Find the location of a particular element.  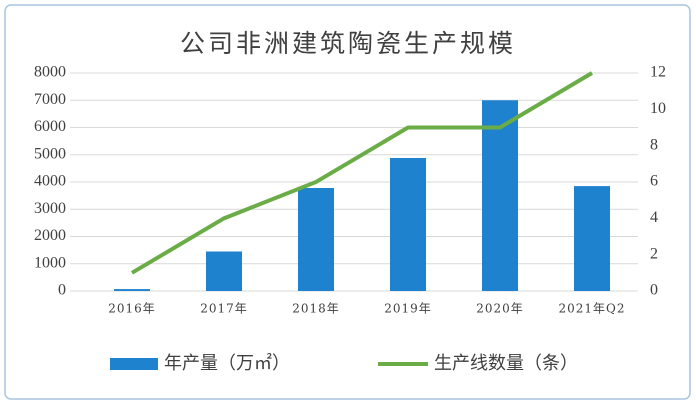

y2-tick-label: 0 is located at coordinates (654, 290).